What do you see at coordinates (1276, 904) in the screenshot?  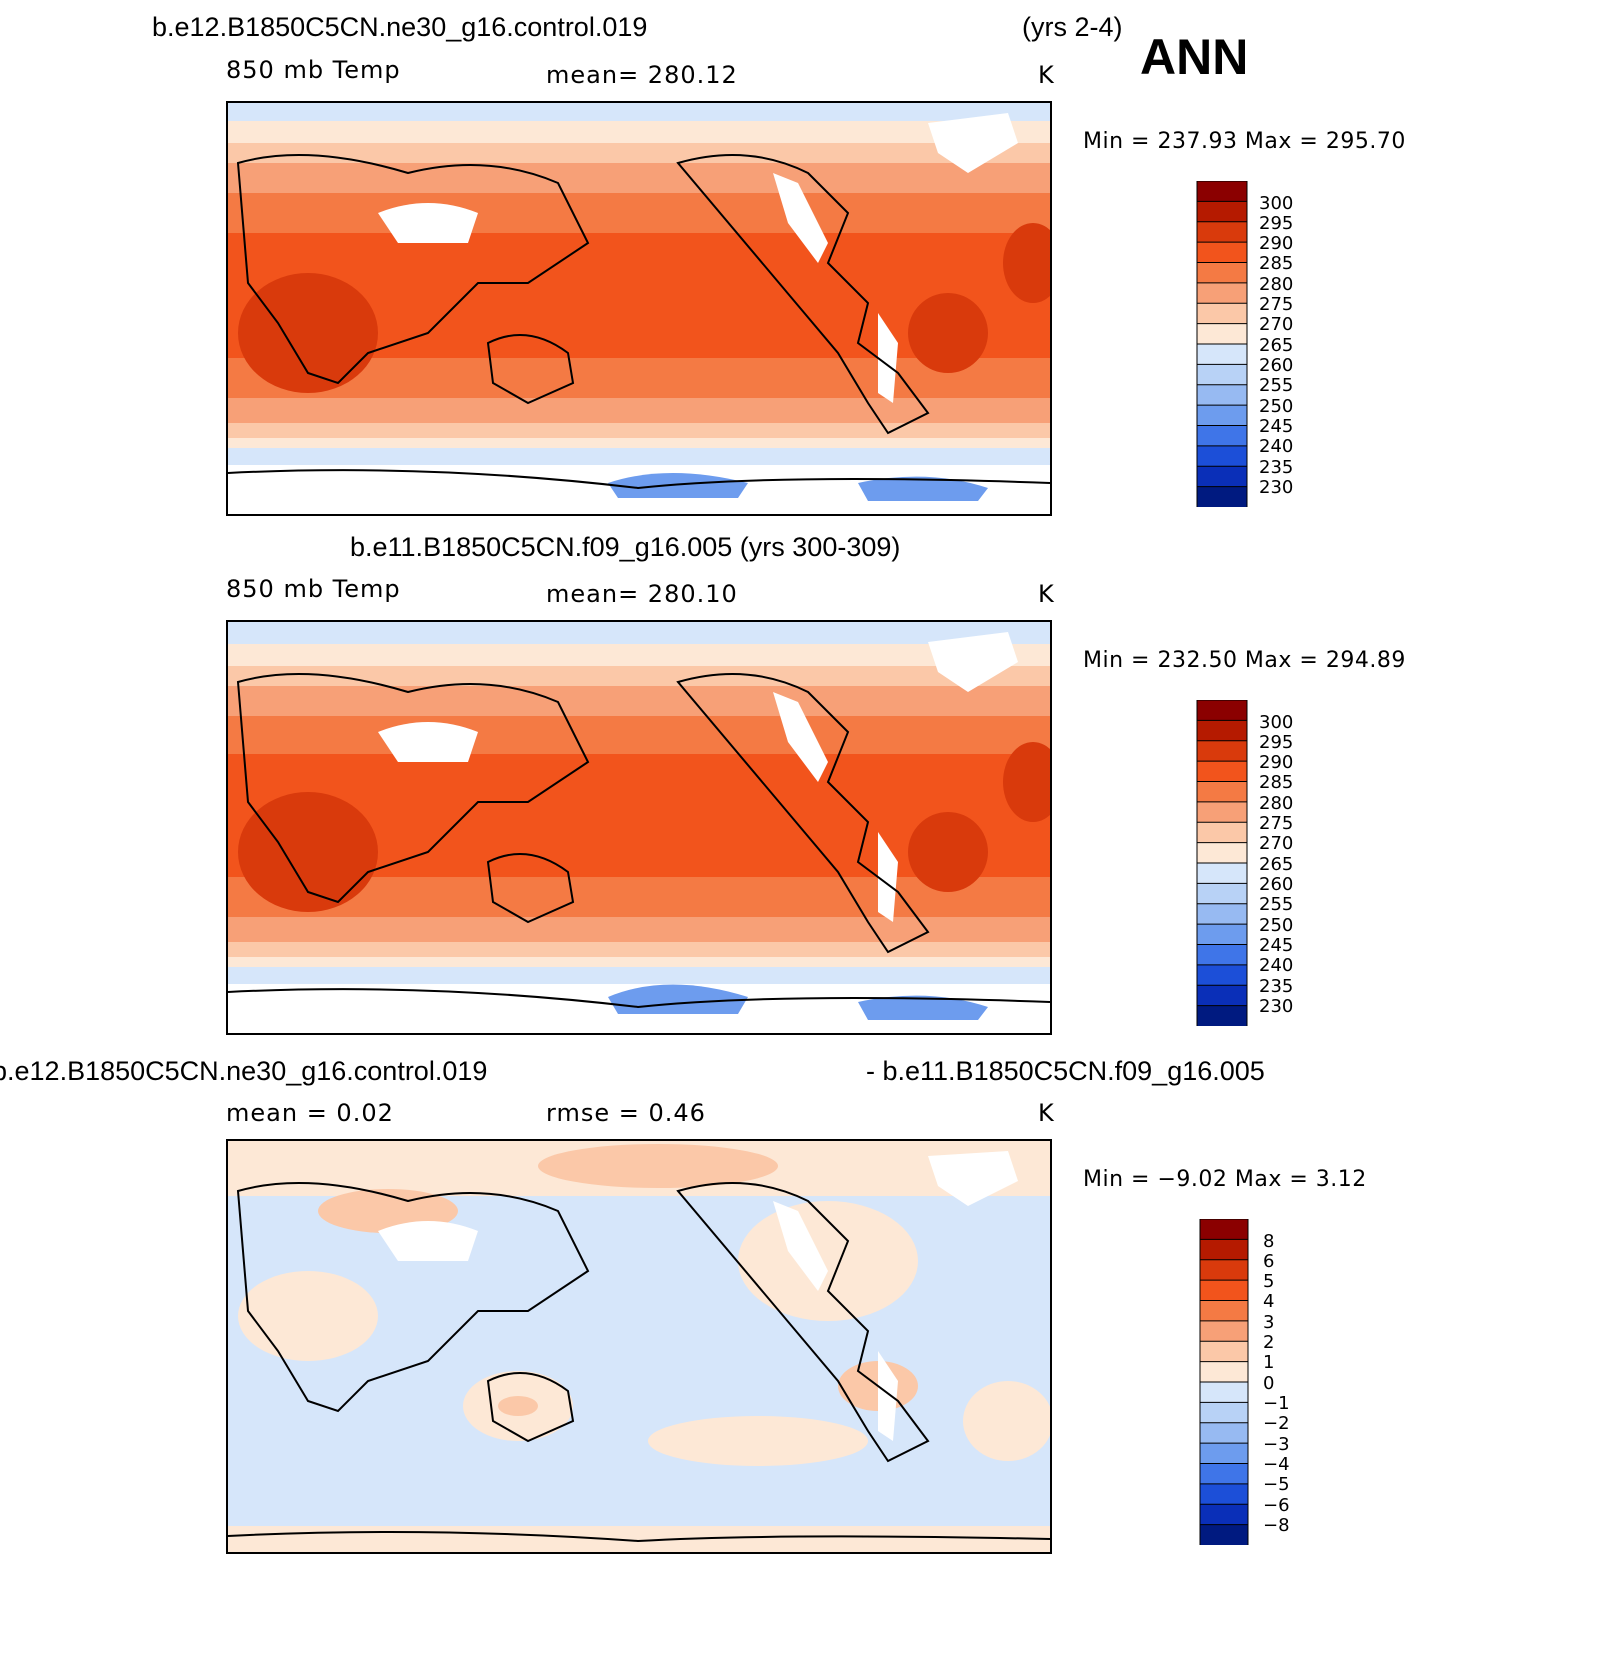 I see `panel-2-cbar-label-9: 255` at bounding box center [1276, 904].